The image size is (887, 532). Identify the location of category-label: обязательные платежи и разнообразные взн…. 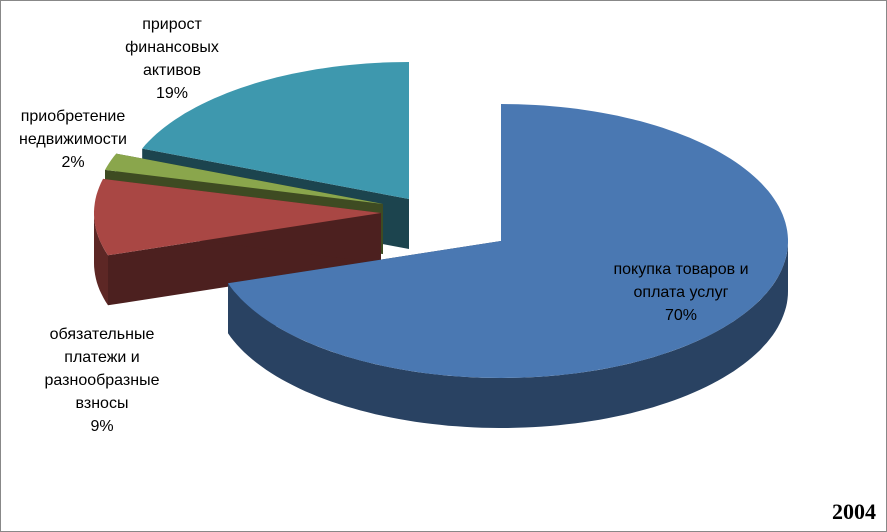
(102, 369).